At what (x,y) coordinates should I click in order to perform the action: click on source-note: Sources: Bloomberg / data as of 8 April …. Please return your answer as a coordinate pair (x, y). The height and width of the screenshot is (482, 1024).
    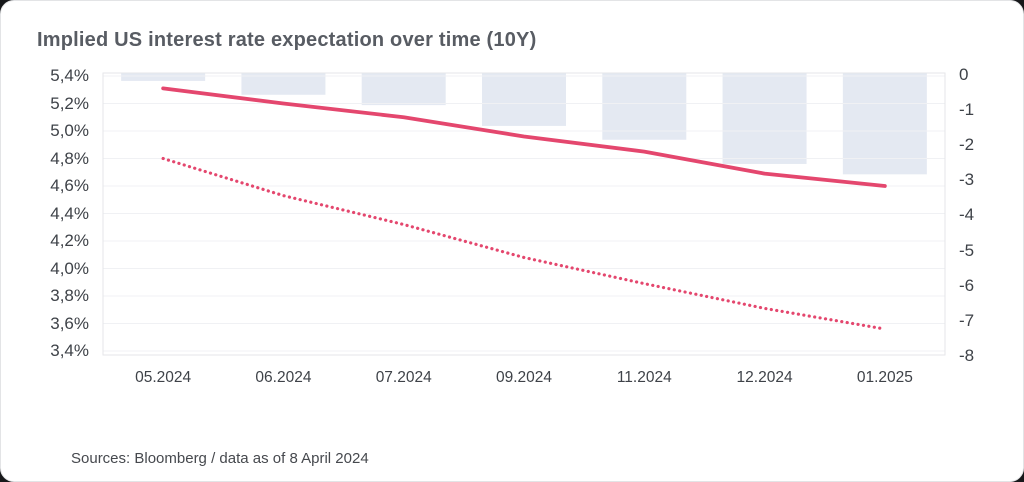
    Looking at the image, I should click on (220, 458).